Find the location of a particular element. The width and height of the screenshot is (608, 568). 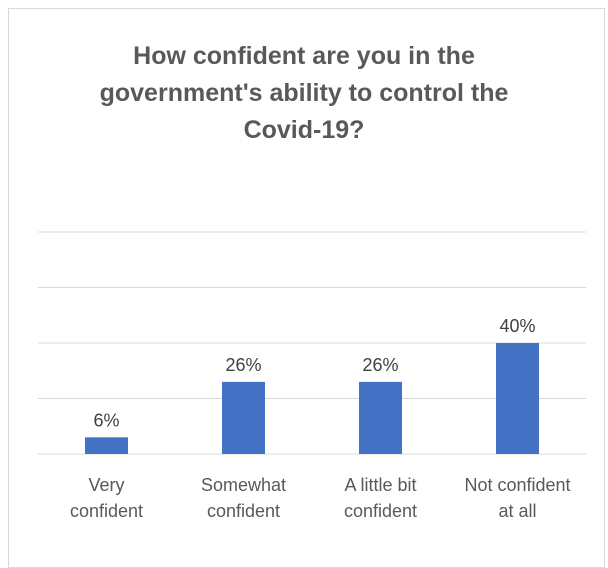

category-label-line: A little bit is located at coordinates (380, 485).